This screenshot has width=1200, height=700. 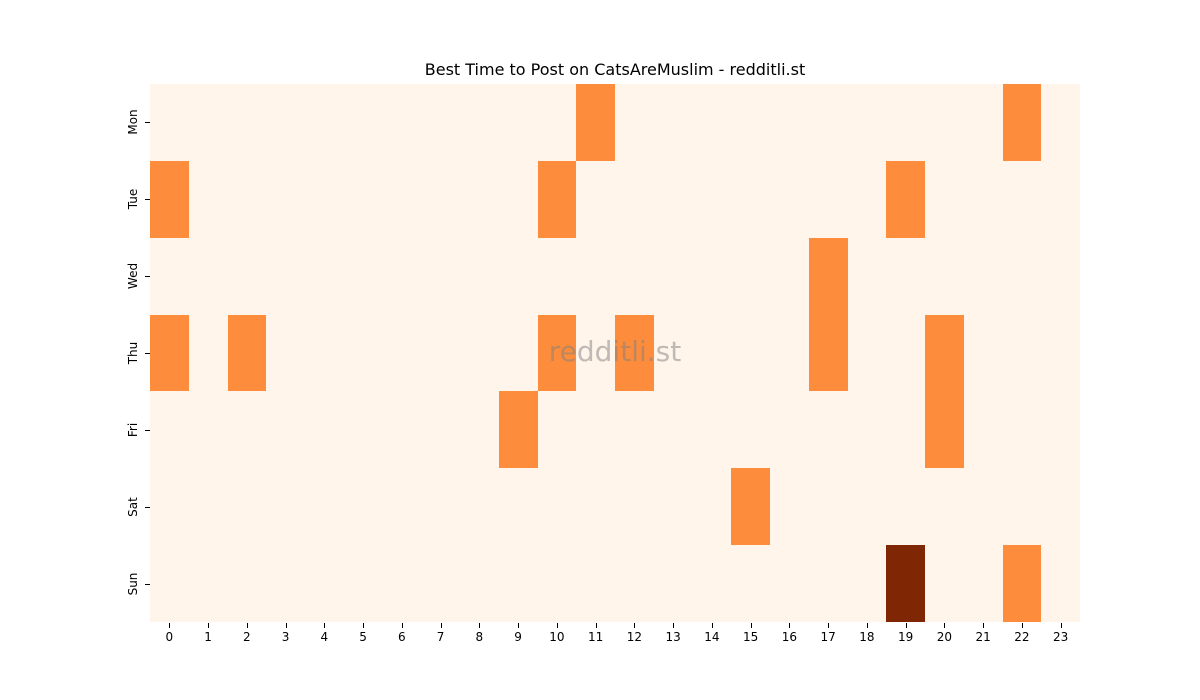 What do you see at coordinates (479, 637) in the screenshot?
I see `x-tick-label: 8` at bounding box center [479, 637].